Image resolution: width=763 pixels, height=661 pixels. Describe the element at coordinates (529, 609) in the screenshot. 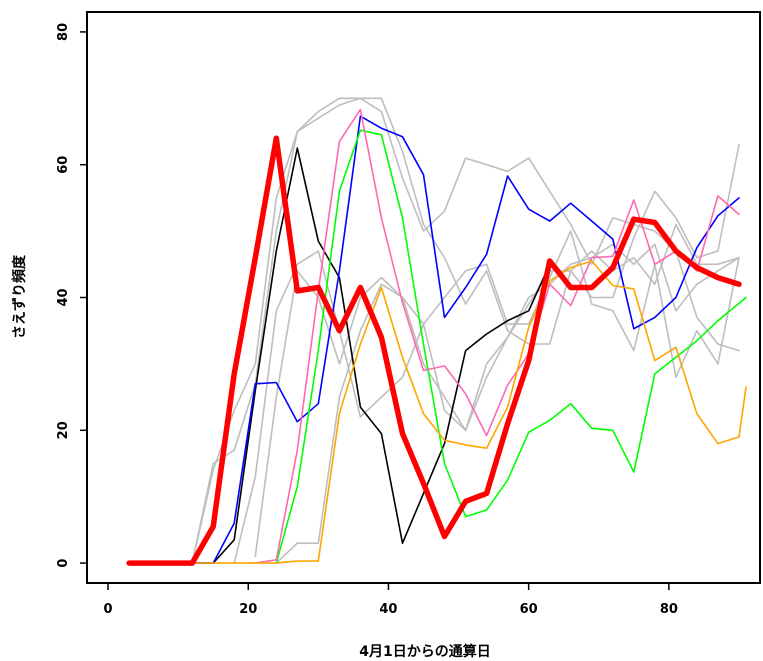

I see `x-tick-label: 60` at that location.